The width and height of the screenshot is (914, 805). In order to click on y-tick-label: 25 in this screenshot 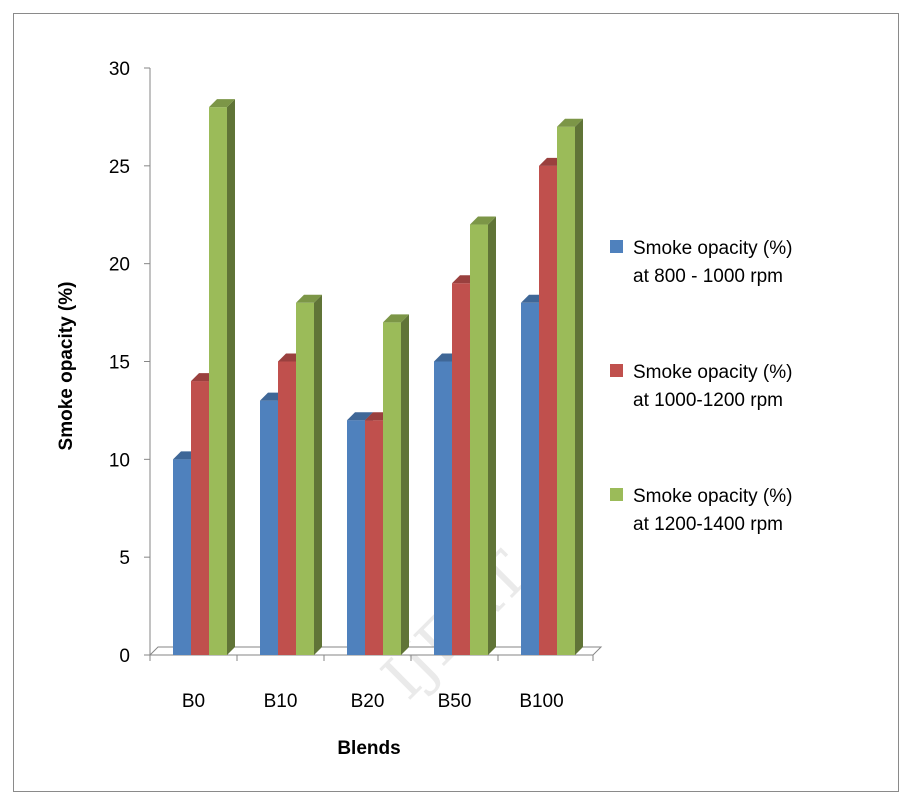, I will do `click(119, 167)`.